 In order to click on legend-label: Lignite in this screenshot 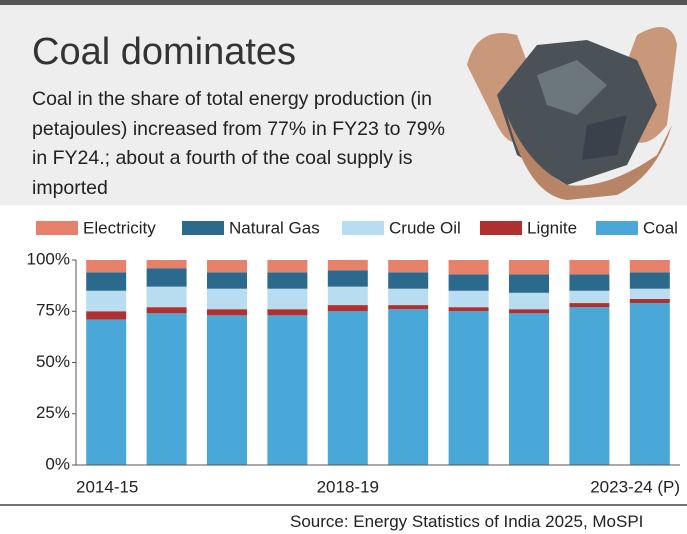, I will do `click(552, 227)`.